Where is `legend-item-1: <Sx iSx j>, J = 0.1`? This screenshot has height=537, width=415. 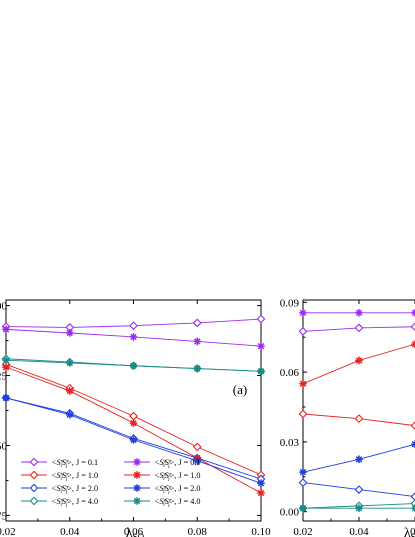 legend-item-1: <Sx iSx j>, J = 0.1 is located at coordinates (59, 463).